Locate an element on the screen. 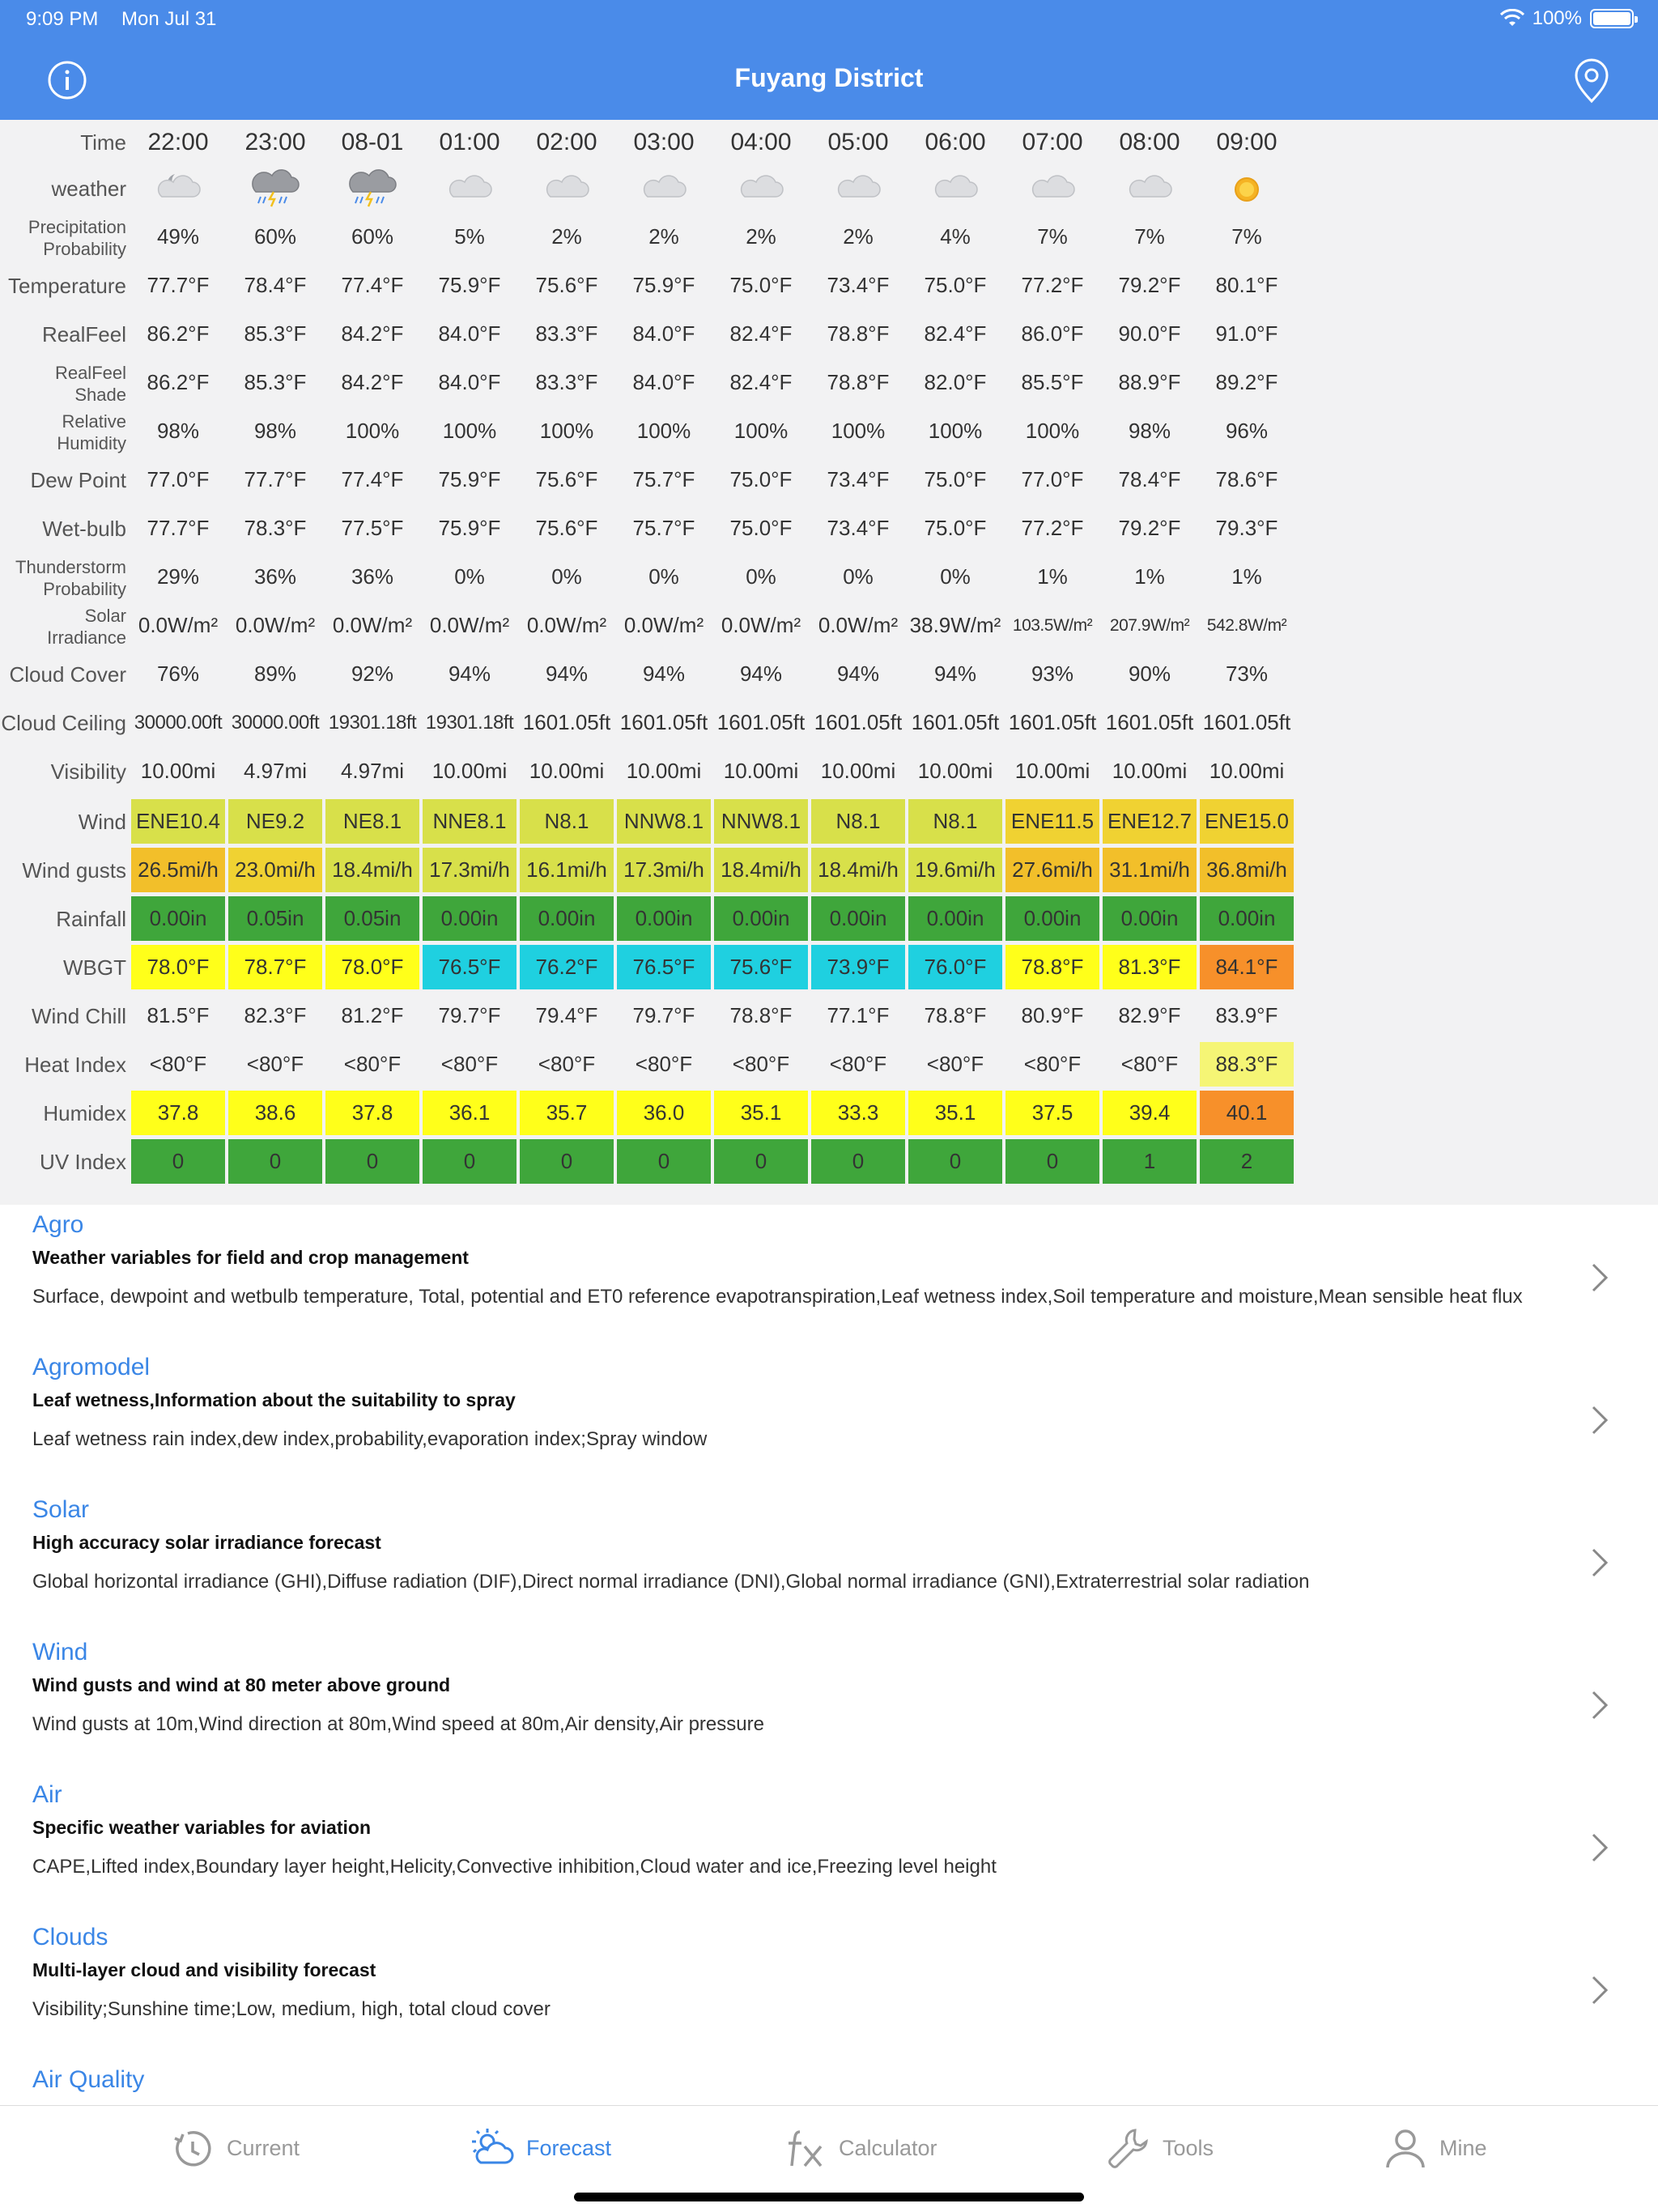 The height and width of the screenshot is (2212, 1658). cell-humidity: 100% is located at coordinates (566, 431).